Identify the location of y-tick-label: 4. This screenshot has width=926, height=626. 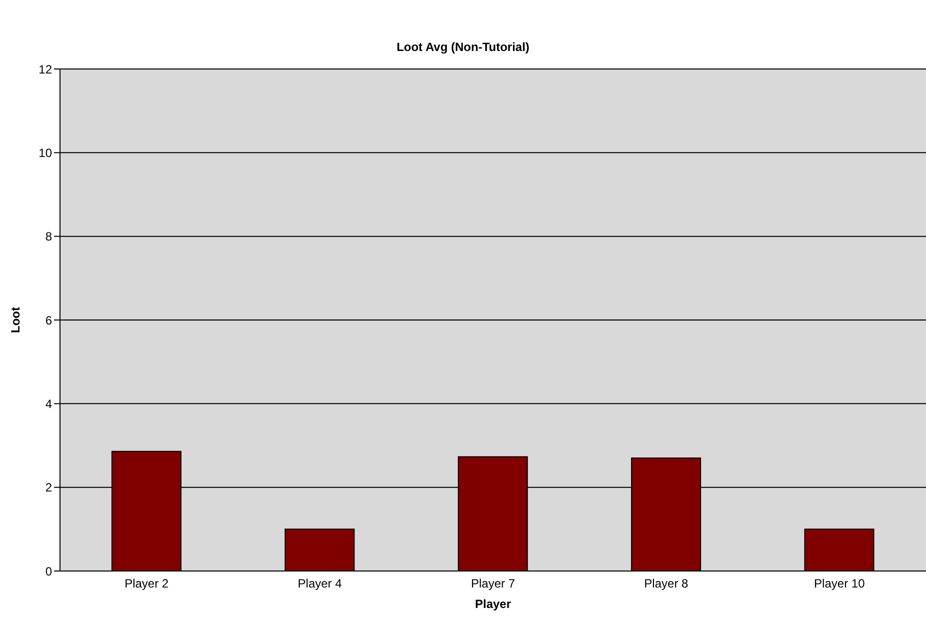
(48, 403).